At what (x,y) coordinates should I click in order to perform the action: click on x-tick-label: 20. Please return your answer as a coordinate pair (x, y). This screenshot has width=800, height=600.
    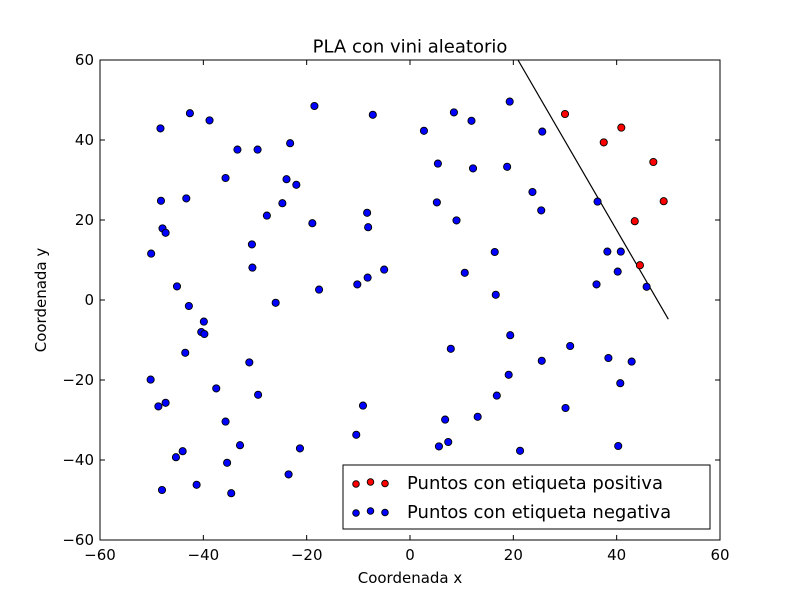
    Looking at the image, I should click on (513, 555).